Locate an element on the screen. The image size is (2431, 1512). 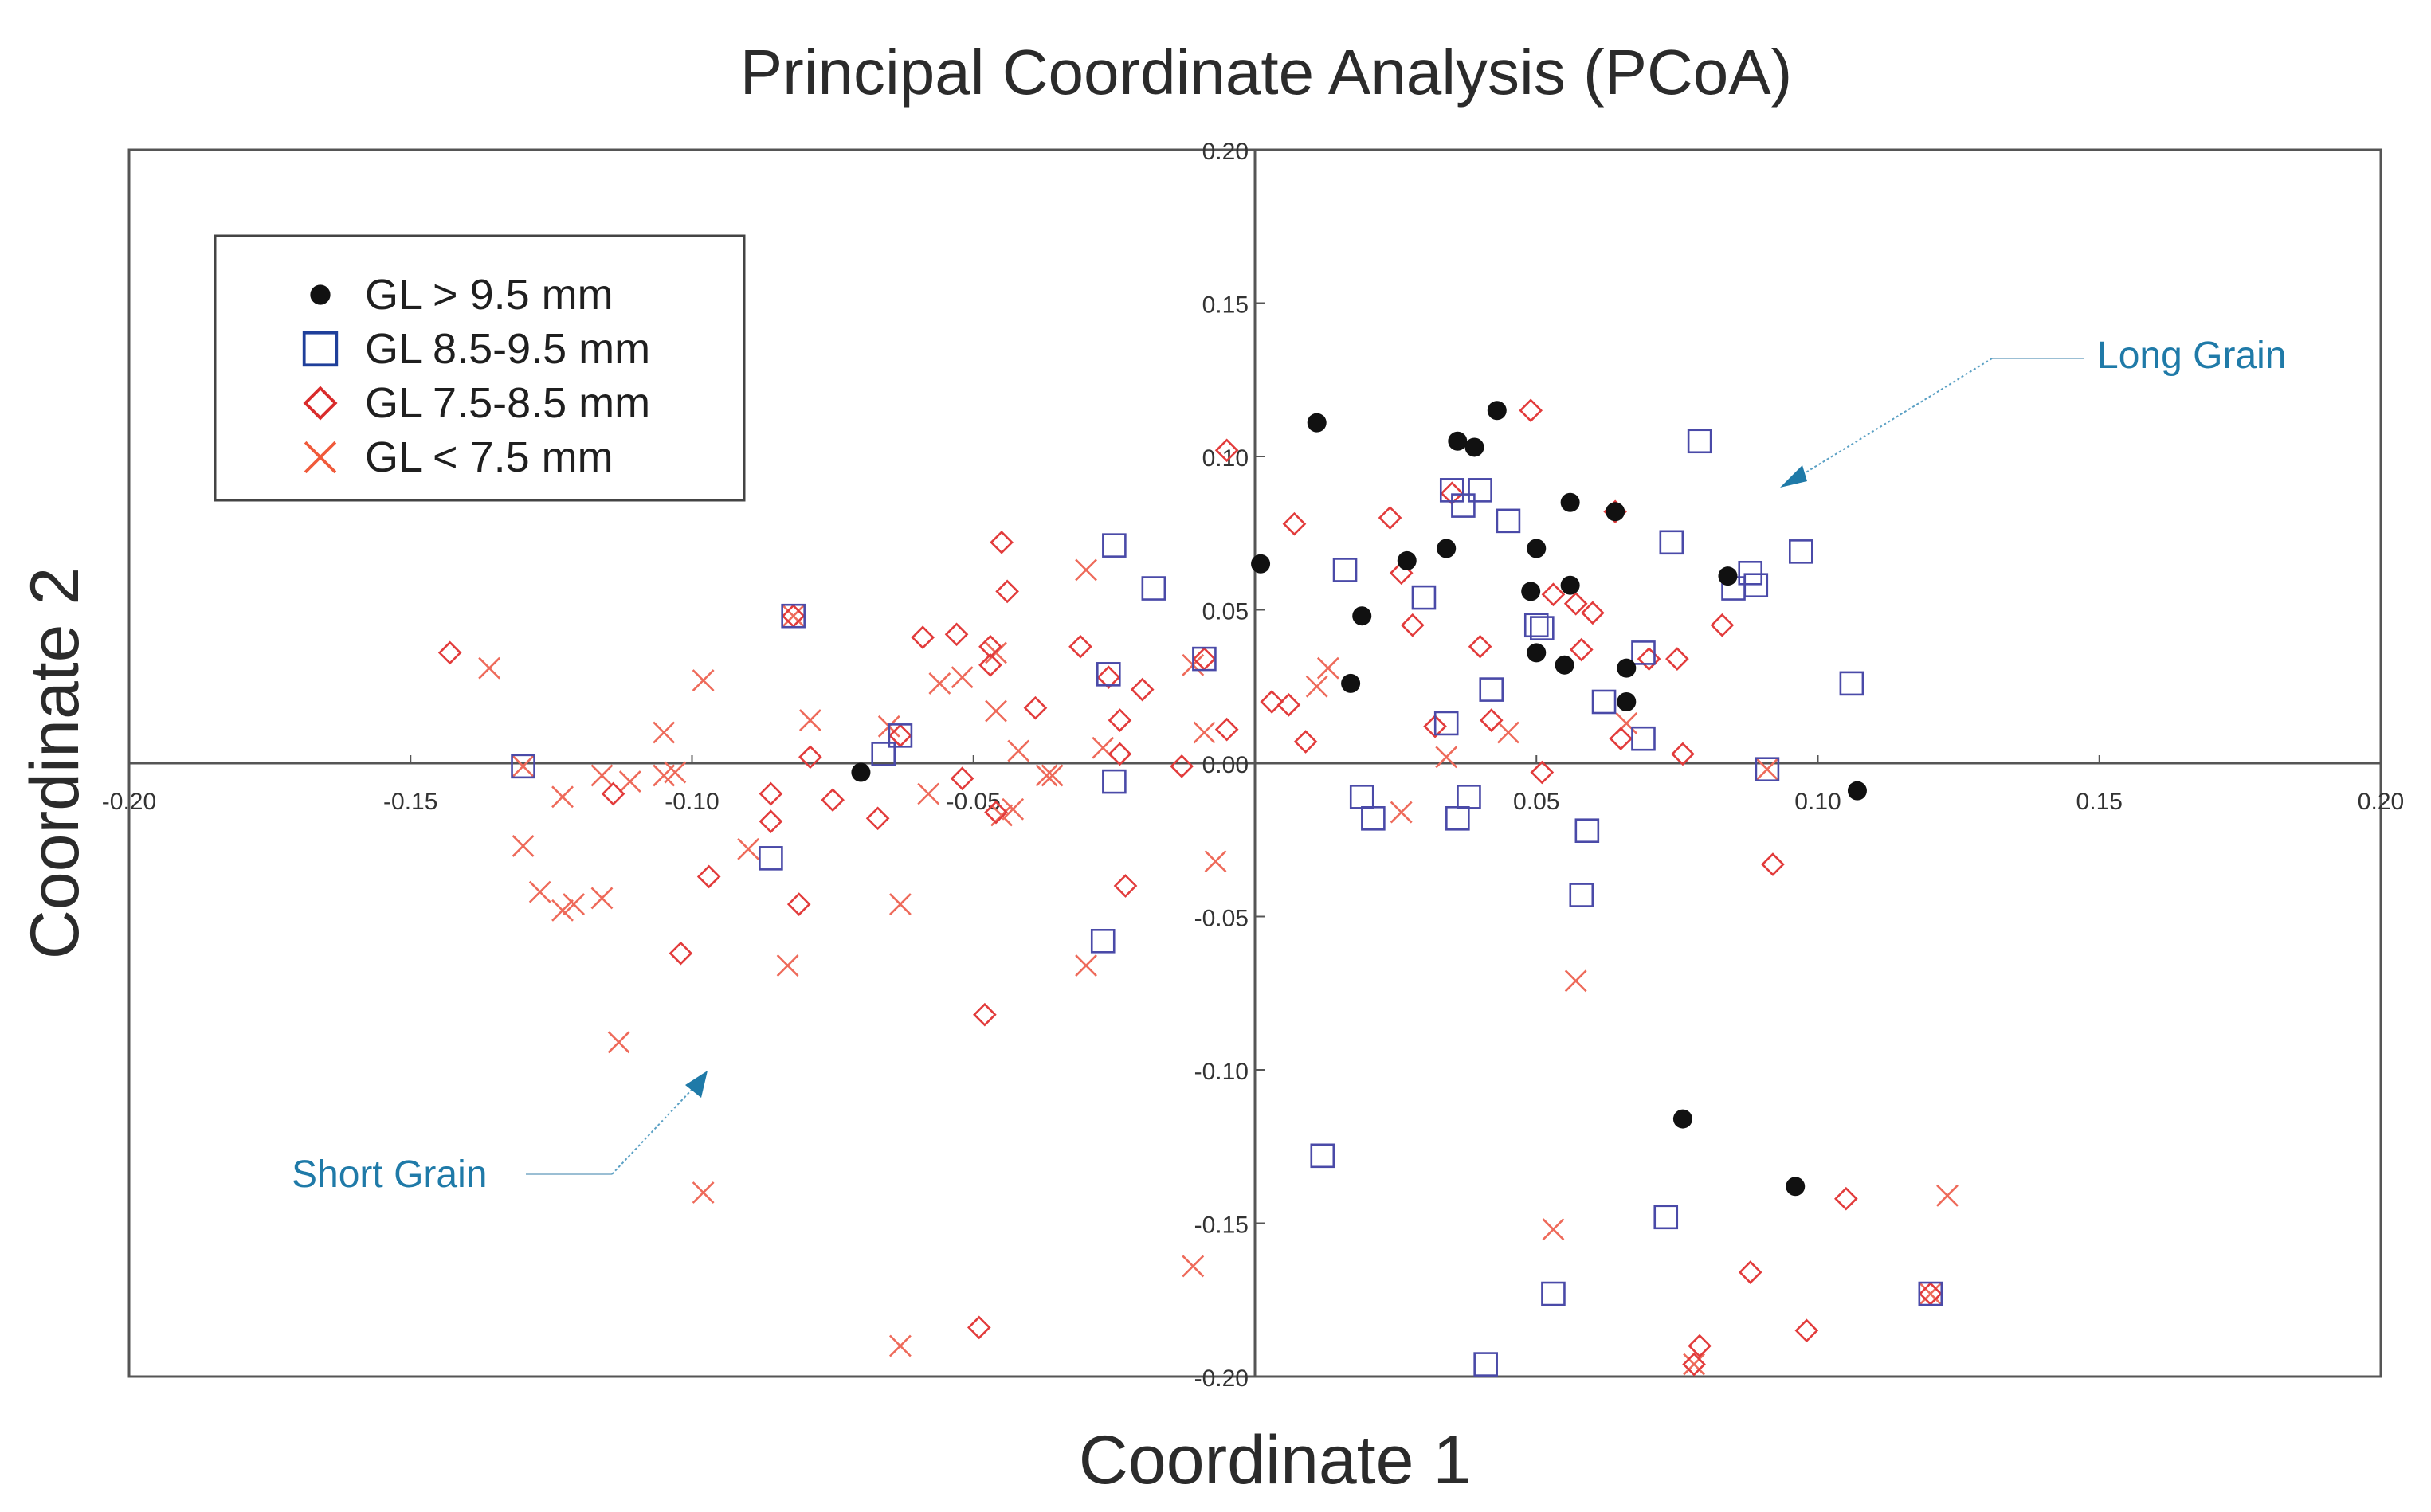
x-tick-label: 0.20 is located at coordinates (2381, 802).